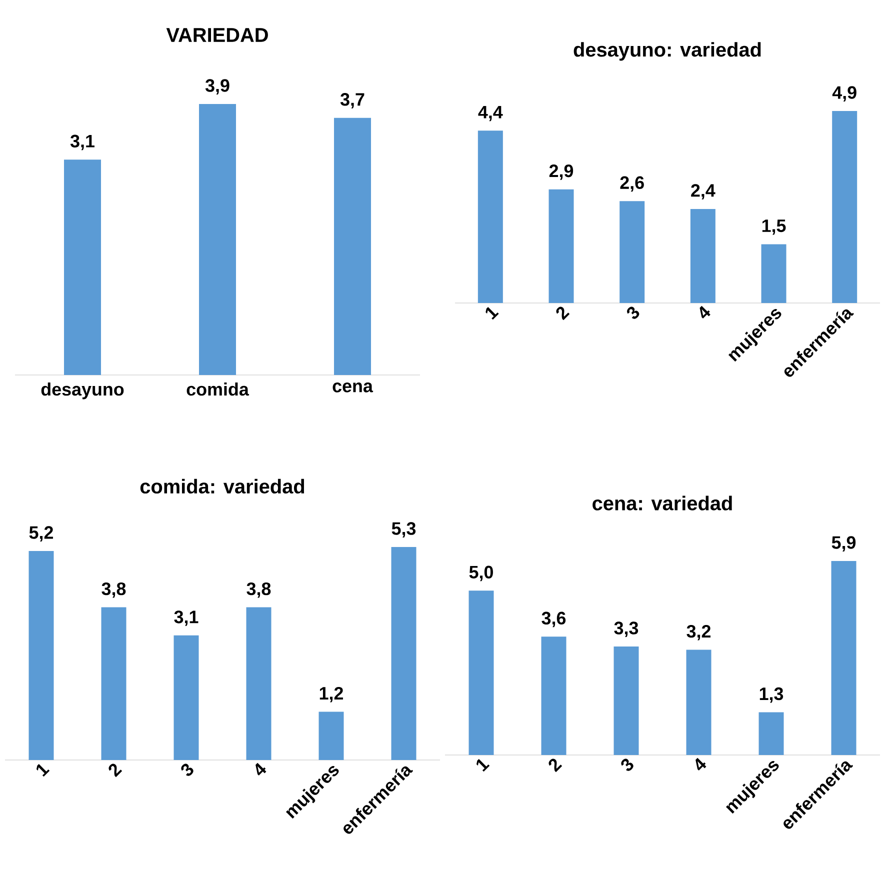  I want to click on data-label: 2,6, so click(632, 184).